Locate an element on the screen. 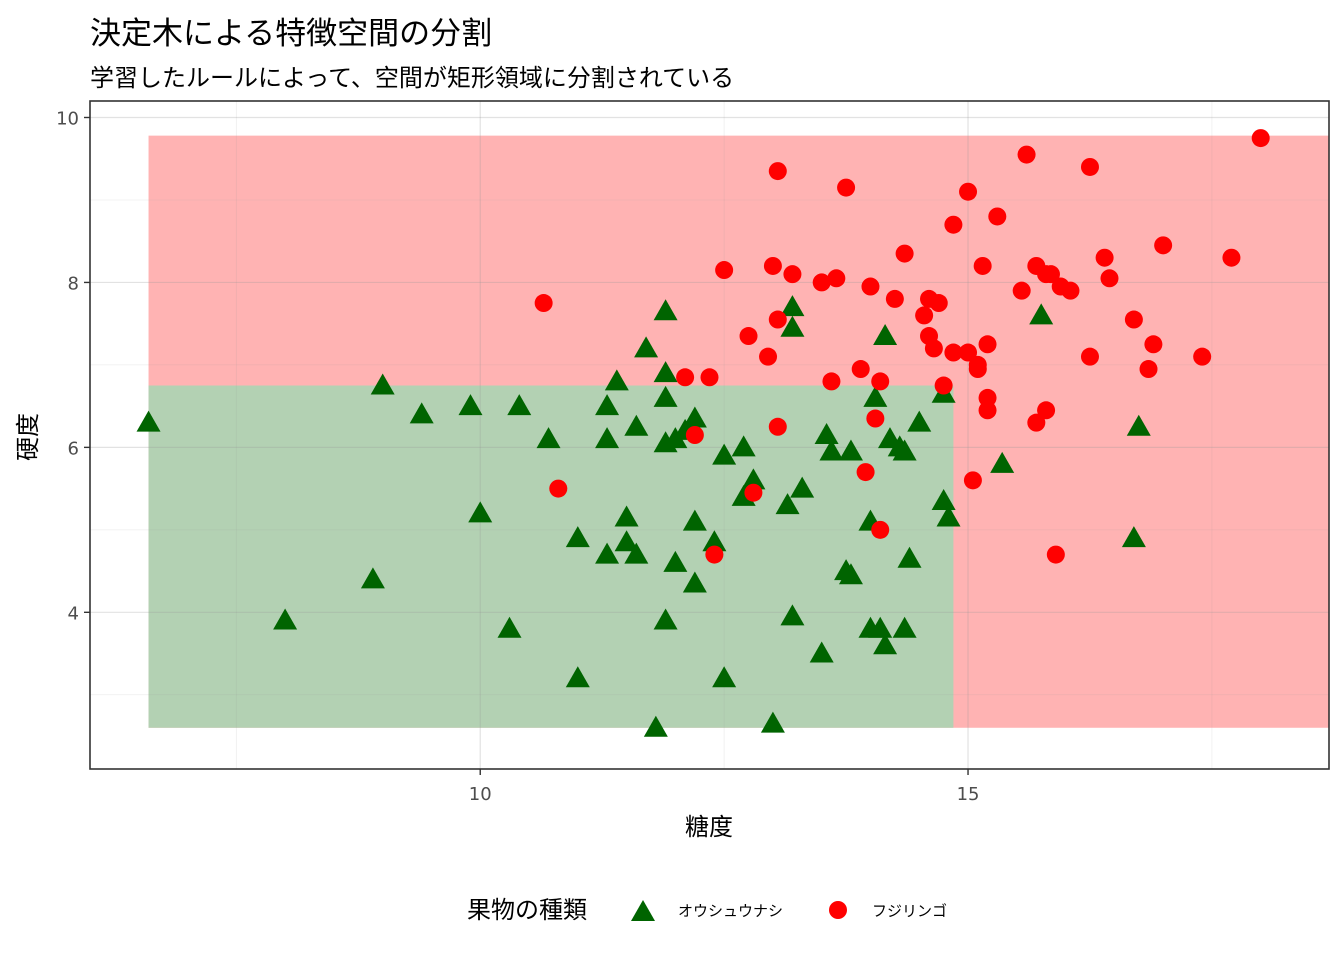 Image resolution: width=1344 pixels, height=960 pixels. legend-label-pear: オウシュウナシ is located at coordinates (730, 911).